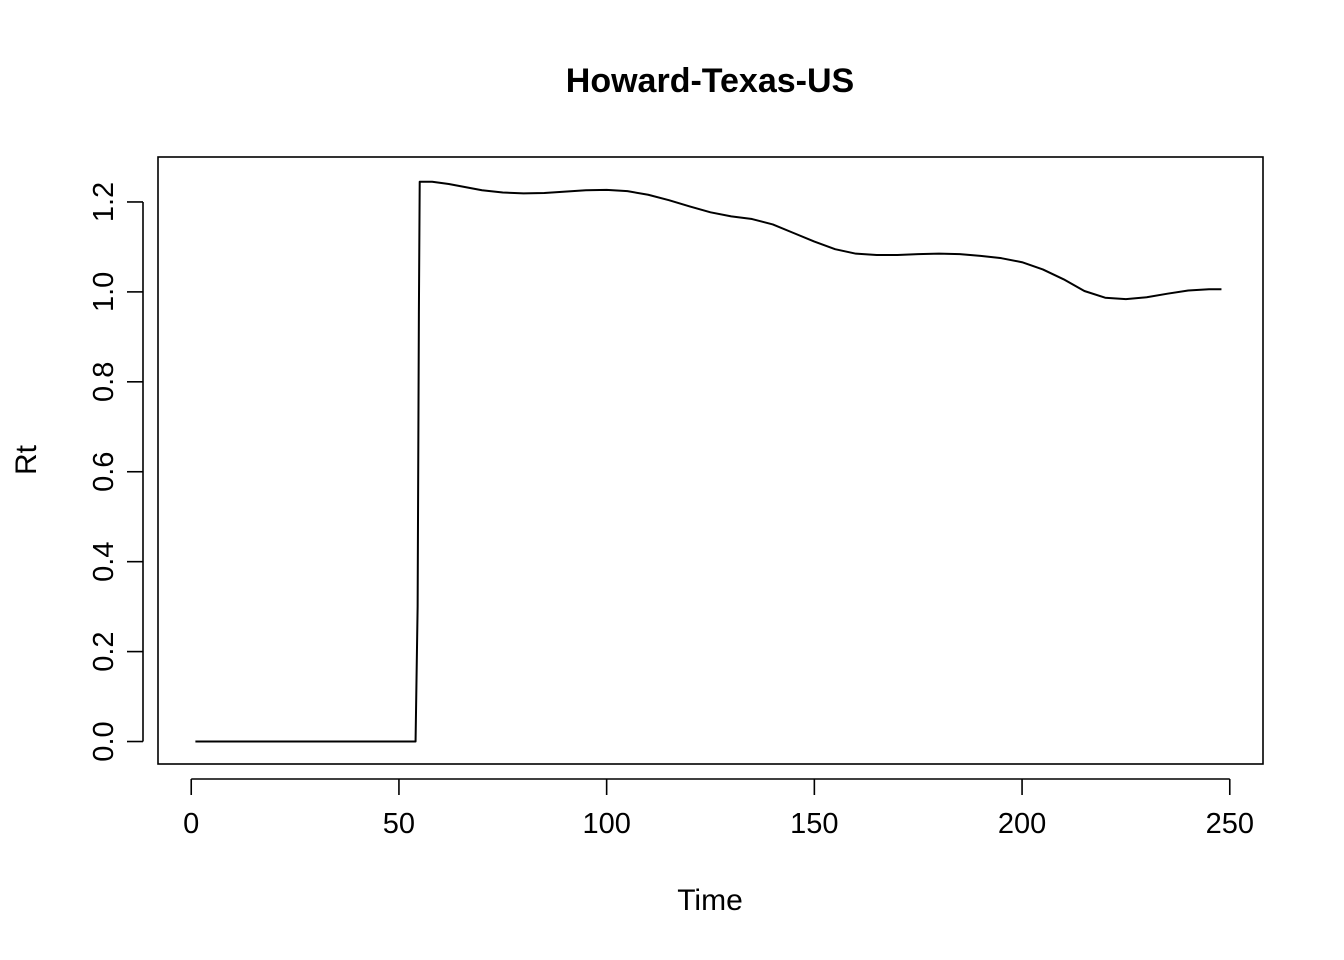 Image resolution: width=1344 pixels, height=960 pixels. What do you see at coordinates (104, 472) in the screenshot?
I see `y-tick-label: 0.6` at bounding box center [104, 472].